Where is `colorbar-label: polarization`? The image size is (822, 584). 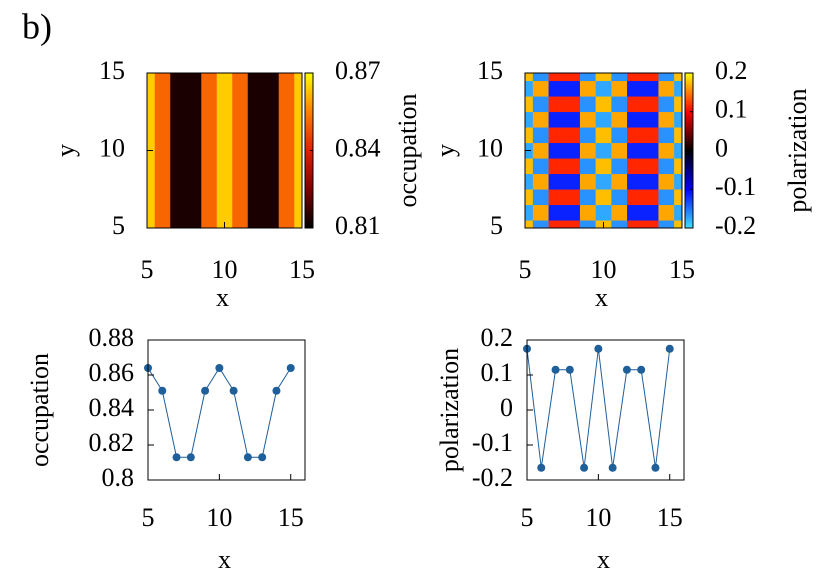
colorbar-label: polarization is located at coordinates (797, 150).